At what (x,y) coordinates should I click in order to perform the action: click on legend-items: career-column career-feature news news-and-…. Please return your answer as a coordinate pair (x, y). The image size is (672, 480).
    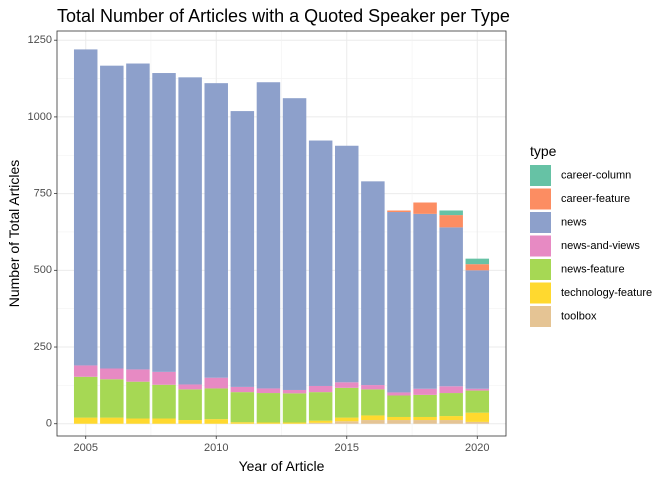
    Looking at the image, I should click on (591, 246).